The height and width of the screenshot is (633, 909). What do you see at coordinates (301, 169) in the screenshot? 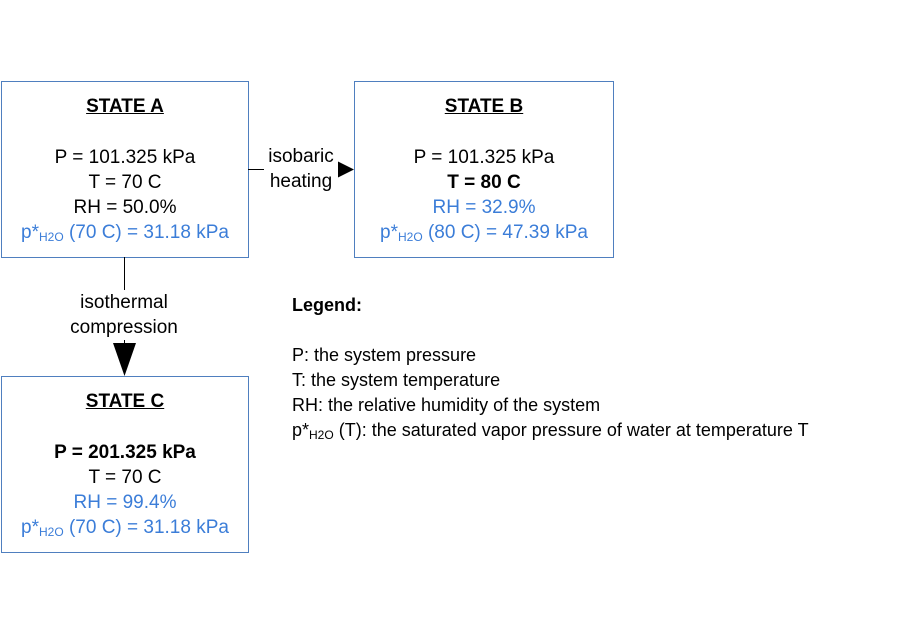
I see `arrow-ab-label: isobaric heating` at bounding box center [301, 169].